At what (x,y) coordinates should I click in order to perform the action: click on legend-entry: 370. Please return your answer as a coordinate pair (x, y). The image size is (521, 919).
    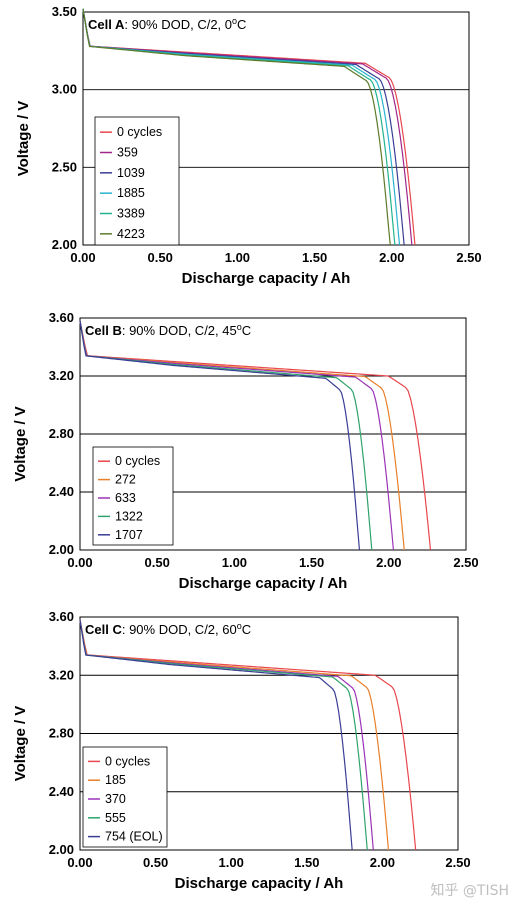
    Looking at the image, I should click on (115, 799).